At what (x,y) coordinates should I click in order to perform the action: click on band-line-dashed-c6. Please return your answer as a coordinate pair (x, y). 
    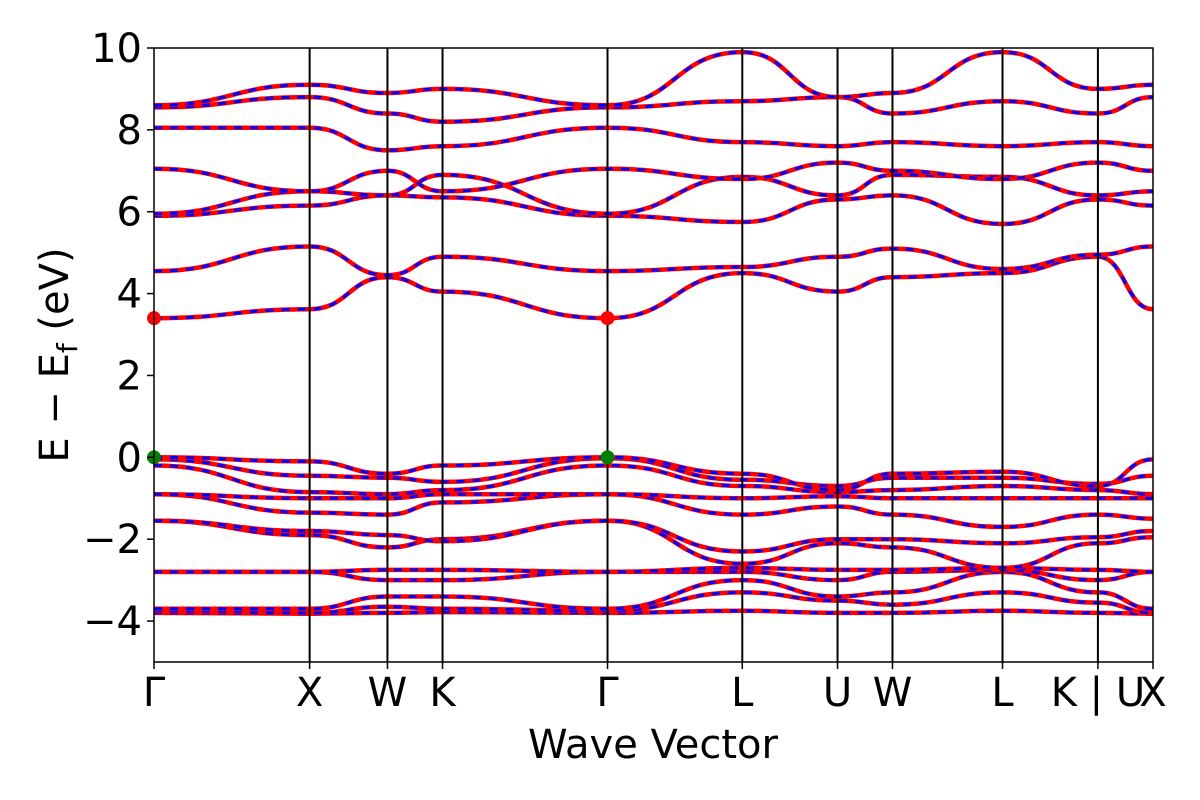
    Looking at the image, I should click on (653, 139).